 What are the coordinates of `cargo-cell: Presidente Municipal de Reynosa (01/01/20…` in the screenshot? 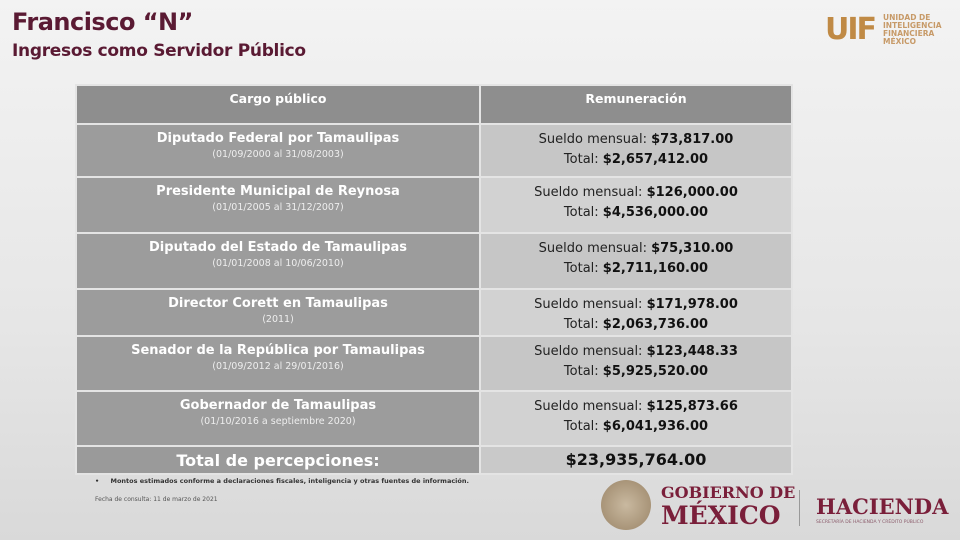 It's located at (278, 205).